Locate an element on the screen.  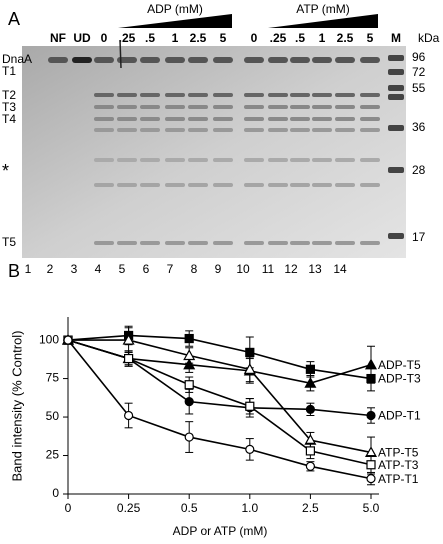
band-label: T2 is located at coordinates (9, 95).